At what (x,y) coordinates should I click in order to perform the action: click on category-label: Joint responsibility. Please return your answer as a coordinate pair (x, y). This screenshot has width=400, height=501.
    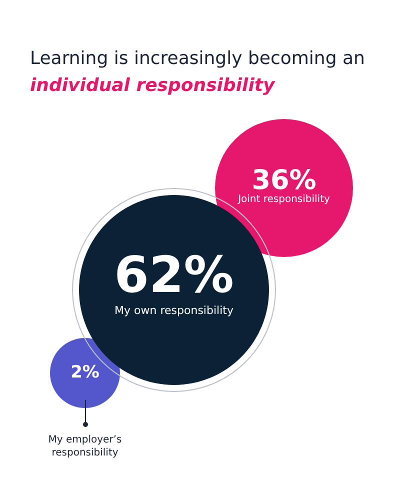
    Looking at the image, I should click on (283, 199).